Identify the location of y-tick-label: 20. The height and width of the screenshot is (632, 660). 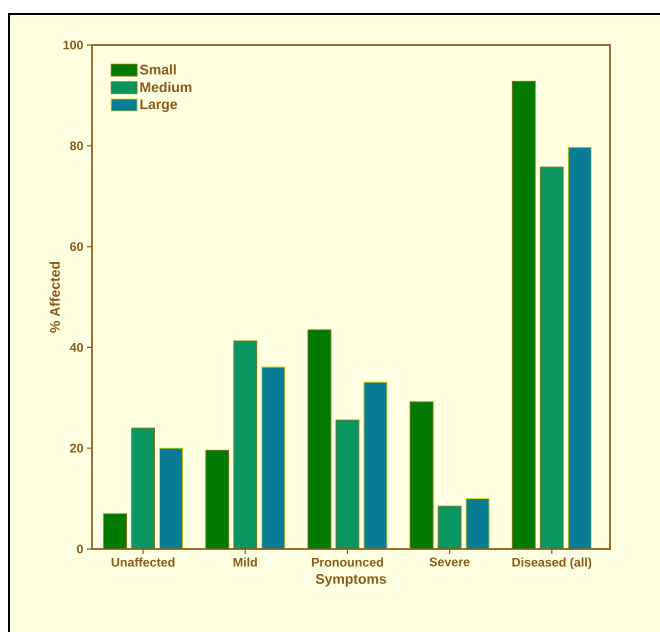
(76, 448).